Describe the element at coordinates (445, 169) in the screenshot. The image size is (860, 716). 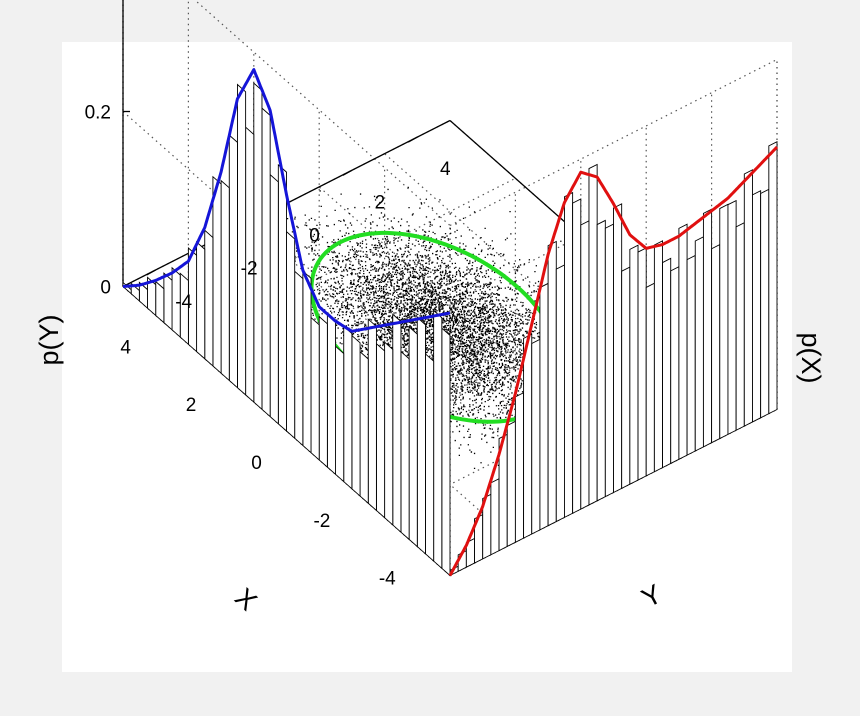
I see `y-tick-label: 4` at that location.